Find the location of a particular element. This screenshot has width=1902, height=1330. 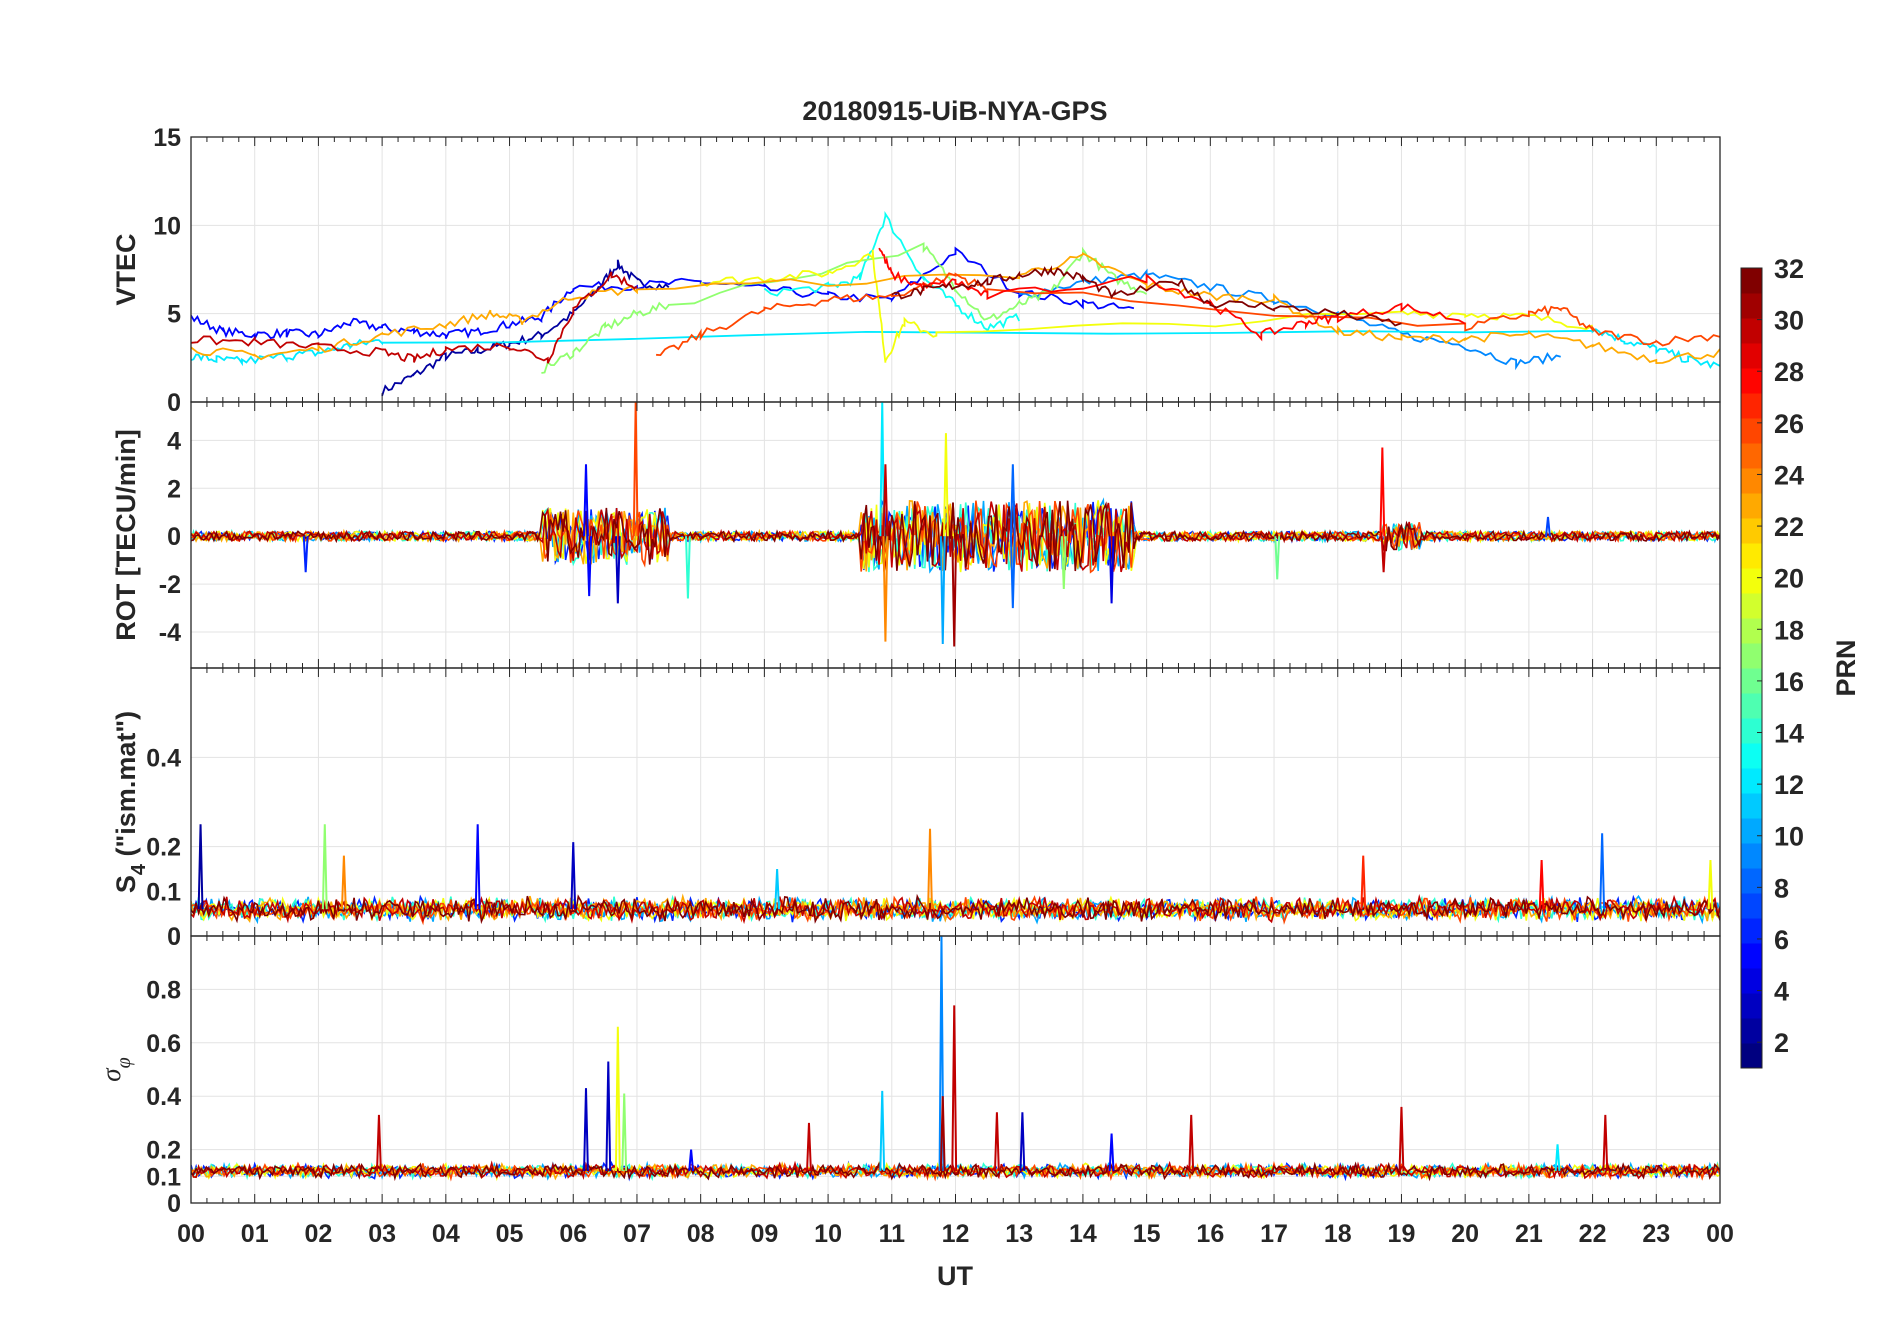

colorbar-tick-label: 16 is located at coordinates (1789, 682).